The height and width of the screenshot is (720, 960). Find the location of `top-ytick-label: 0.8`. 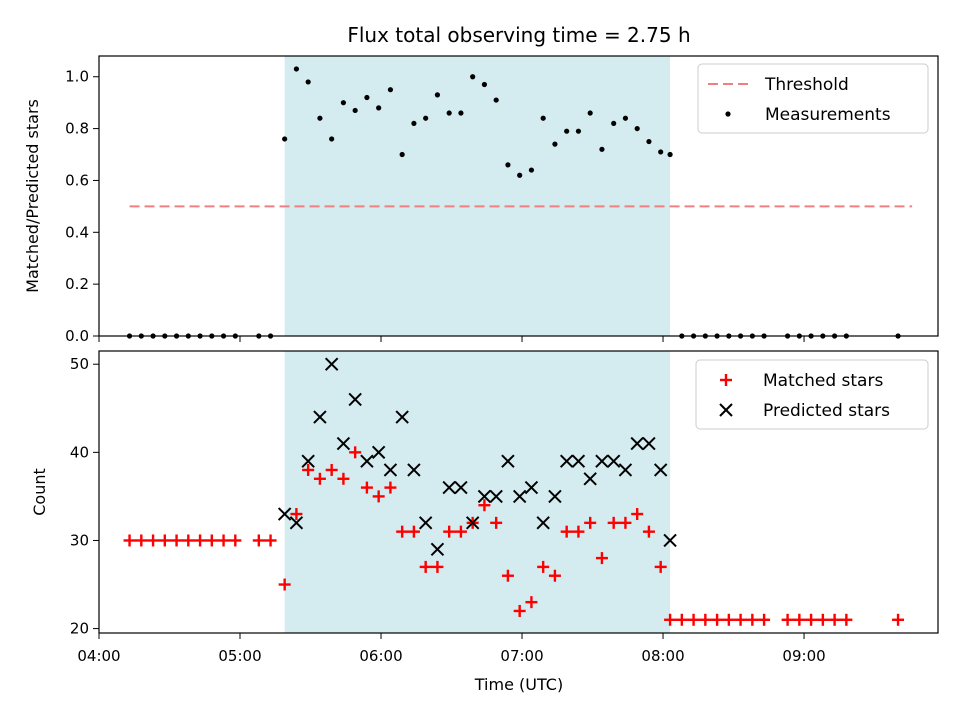

top-ytick-label: 0.8 is located at coordinates (77, 129).